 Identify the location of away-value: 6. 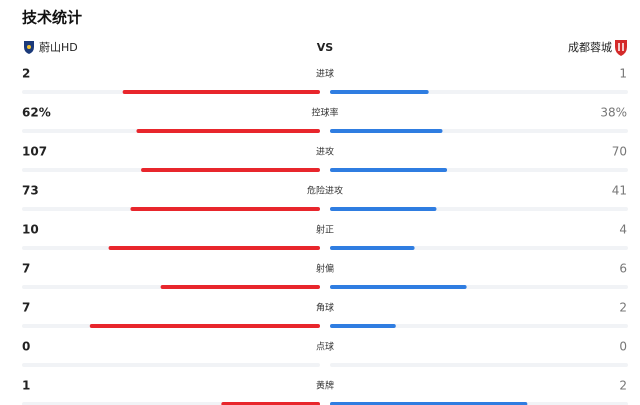
(623, 269).